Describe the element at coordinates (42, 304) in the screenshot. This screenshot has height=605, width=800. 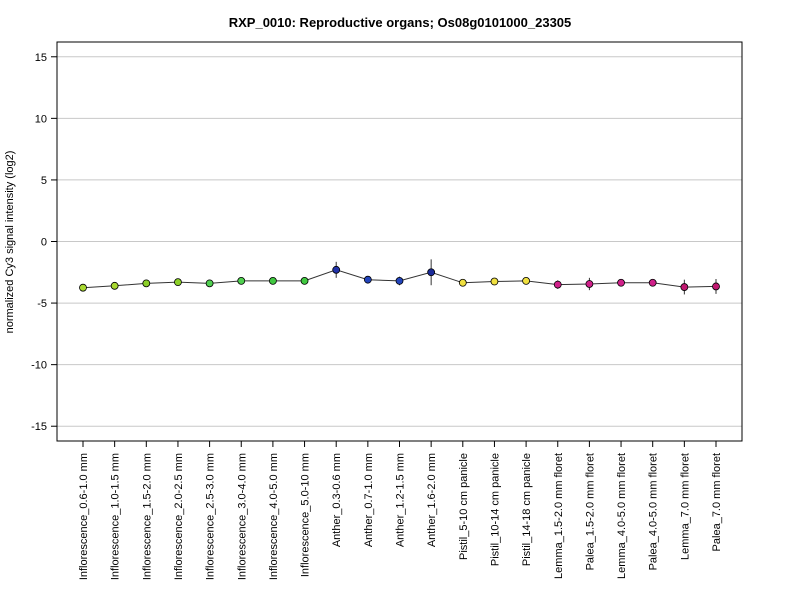
I see `y-tick-label: -5` at that location.